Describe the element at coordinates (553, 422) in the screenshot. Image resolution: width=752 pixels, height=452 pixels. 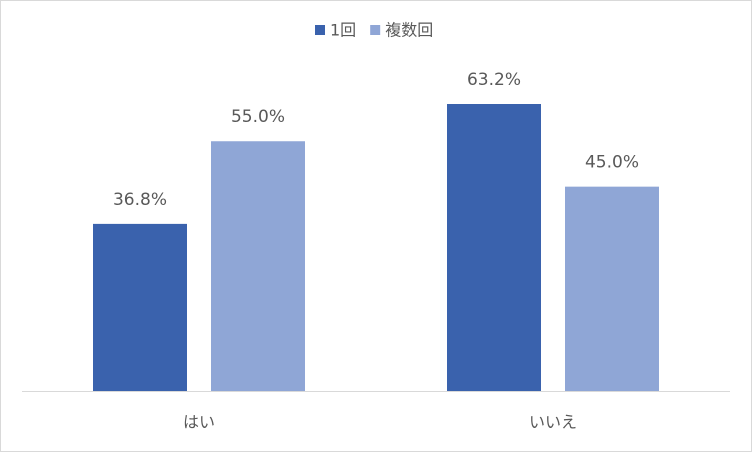
I see `x-tick-label: いいえ` at that location.